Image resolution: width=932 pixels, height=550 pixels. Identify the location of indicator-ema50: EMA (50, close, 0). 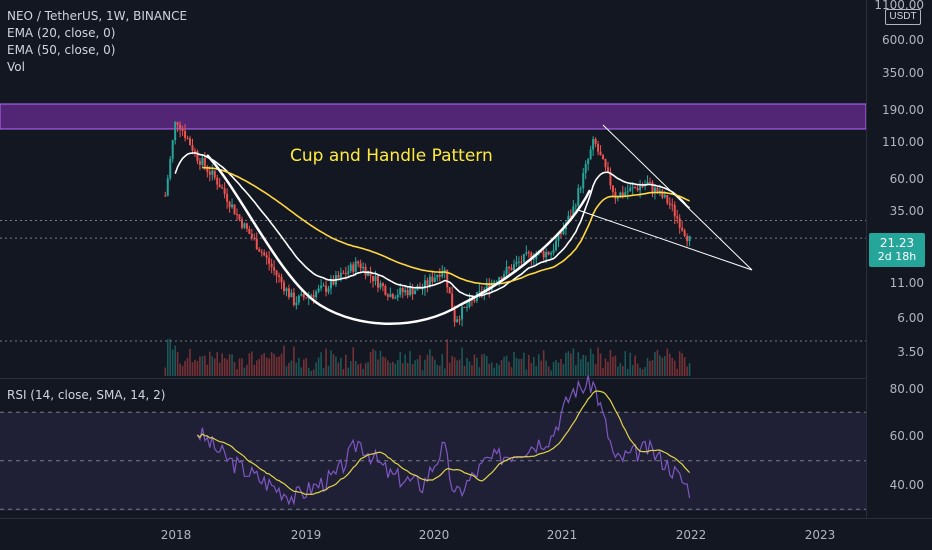
(61, 50).